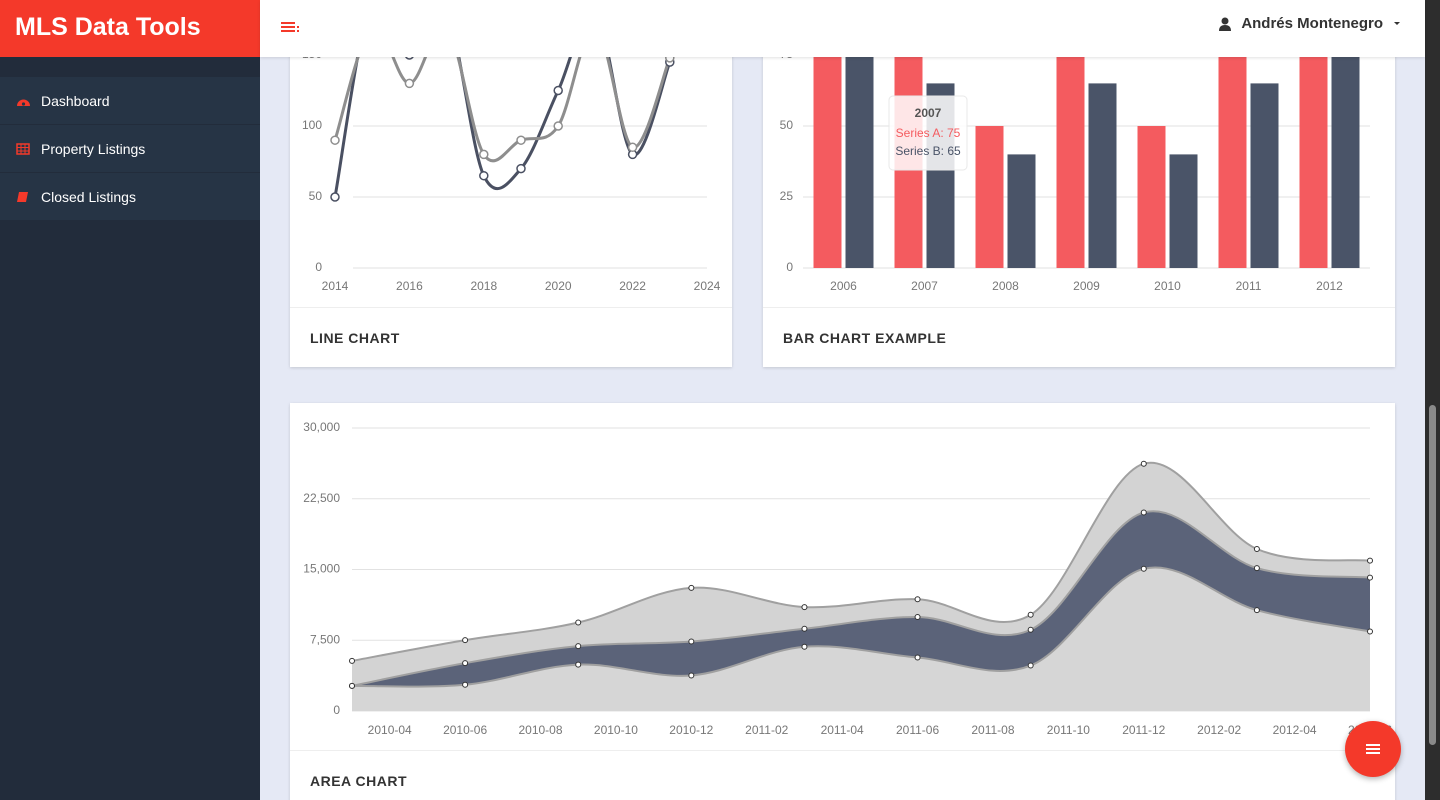  Describe the element at coordinates (1249, 286) in the screenshot. I see `x-tick-label: 2011` at that location.